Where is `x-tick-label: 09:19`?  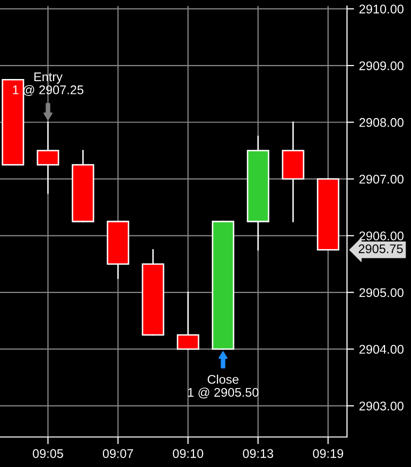
x-tick-label: 09:19 is located at coordinates (328, 453).